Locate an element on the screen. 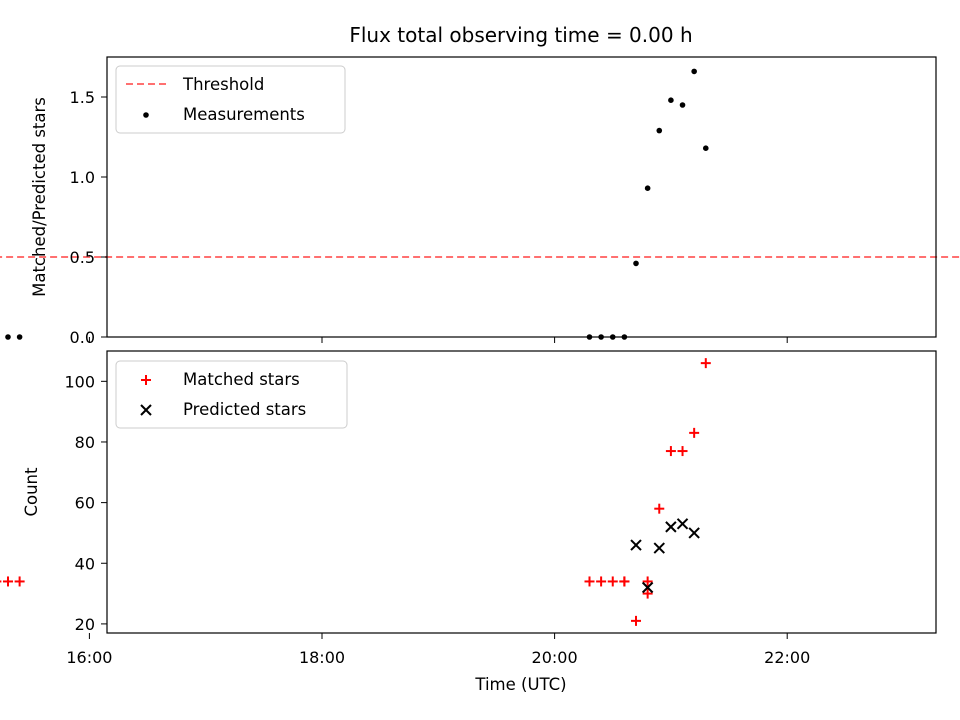 This screenshot has height=720, width=960. ratio-legend: Threshold Measurements is located at coordinates (230, 99).